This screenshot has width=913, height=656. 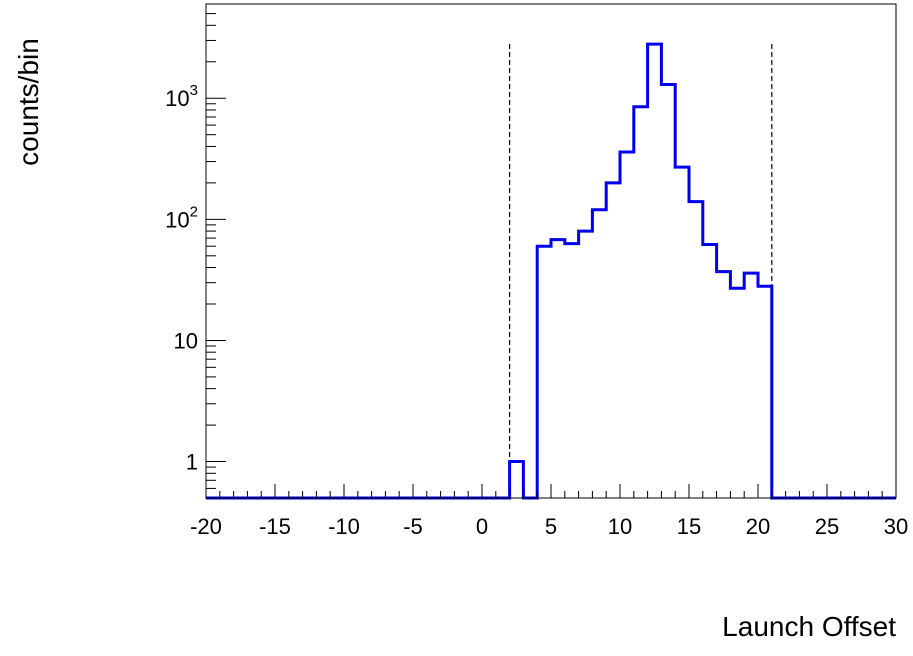 I want to click on x-tick-label: 25, so click(x=827, y=526).